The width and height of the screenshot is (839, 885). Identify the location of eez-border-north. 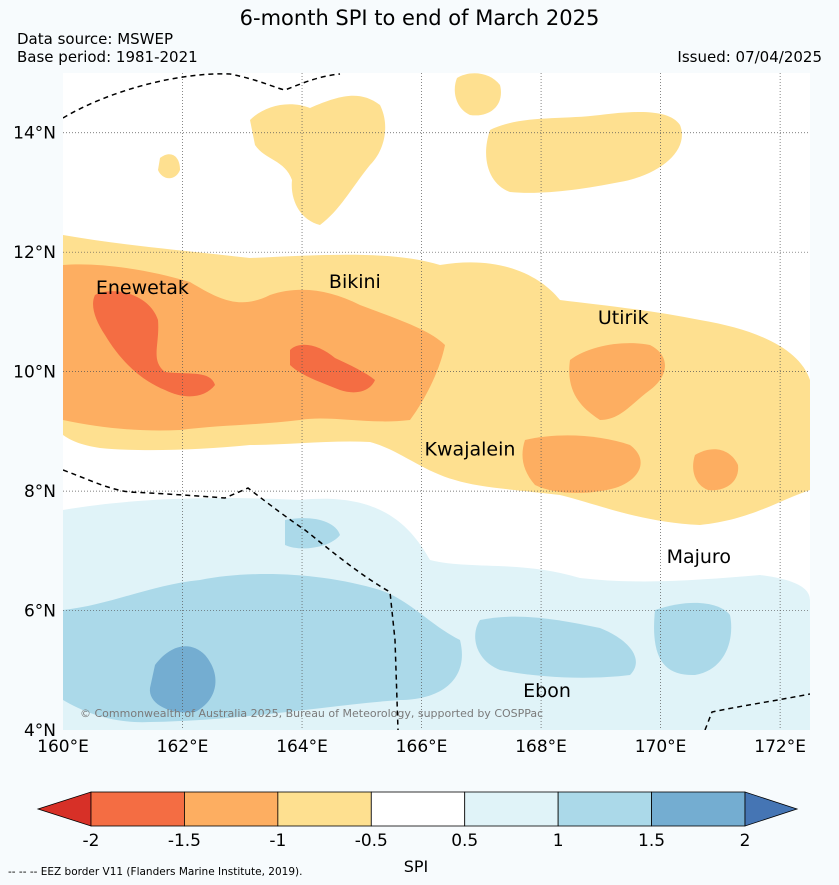
(202, 96).